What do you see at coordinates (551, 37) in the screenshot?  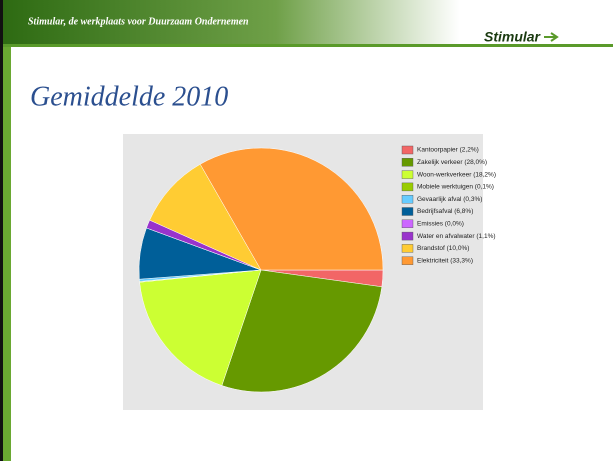 I see `logo-arrow` at bounding box center [551, 37].